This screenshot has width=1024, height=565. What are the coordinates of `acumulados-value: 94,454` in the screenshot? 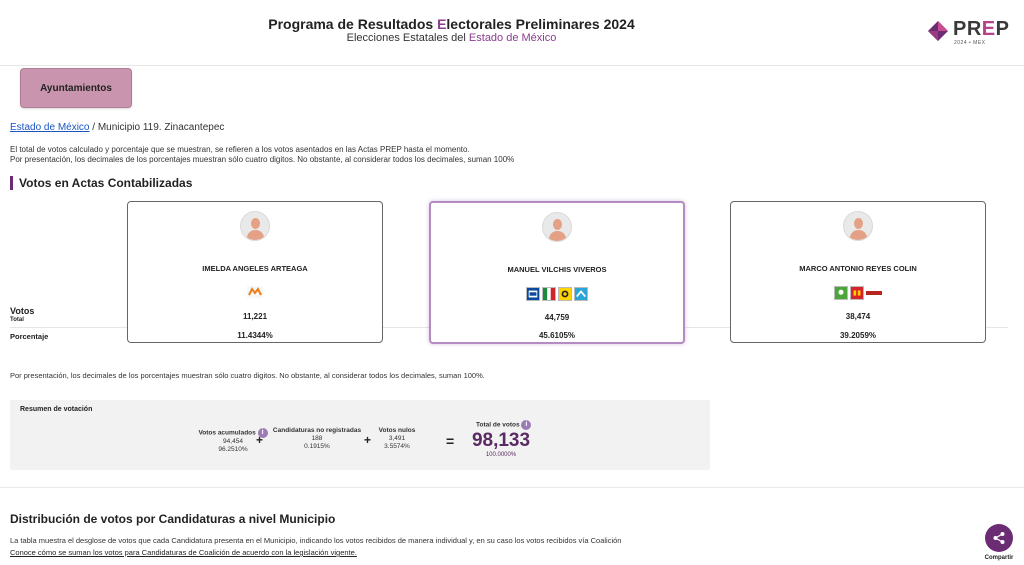 It's located at (233, 441).